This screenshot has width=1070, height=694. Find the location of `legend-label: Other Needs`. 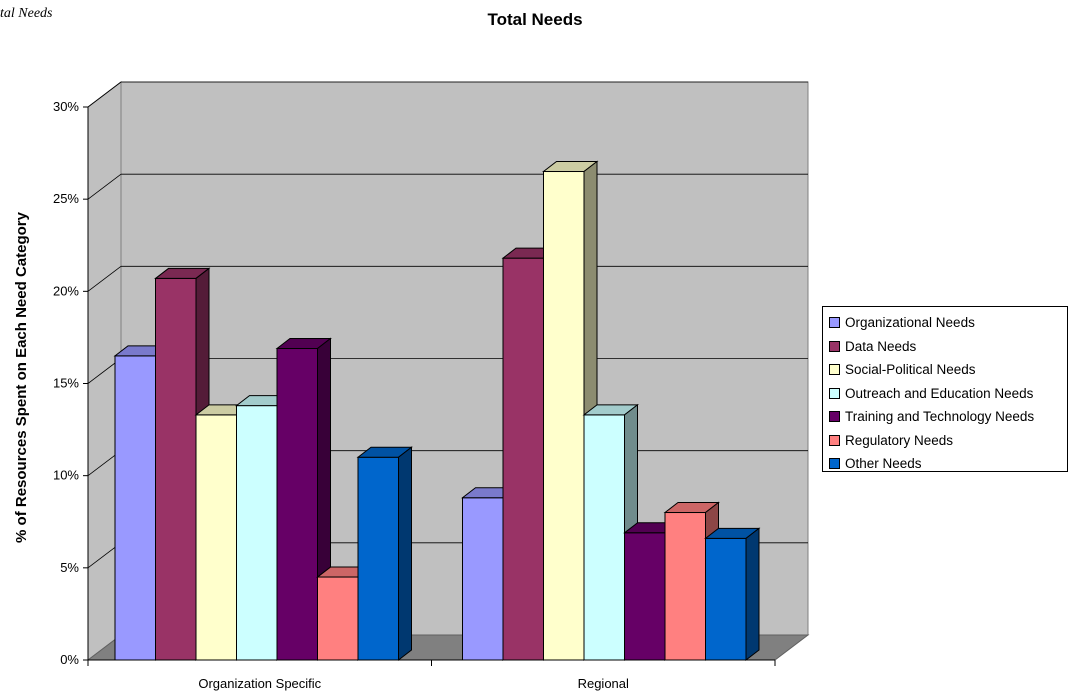

legend-label: Other Needs is located at coordinates (883, 464).